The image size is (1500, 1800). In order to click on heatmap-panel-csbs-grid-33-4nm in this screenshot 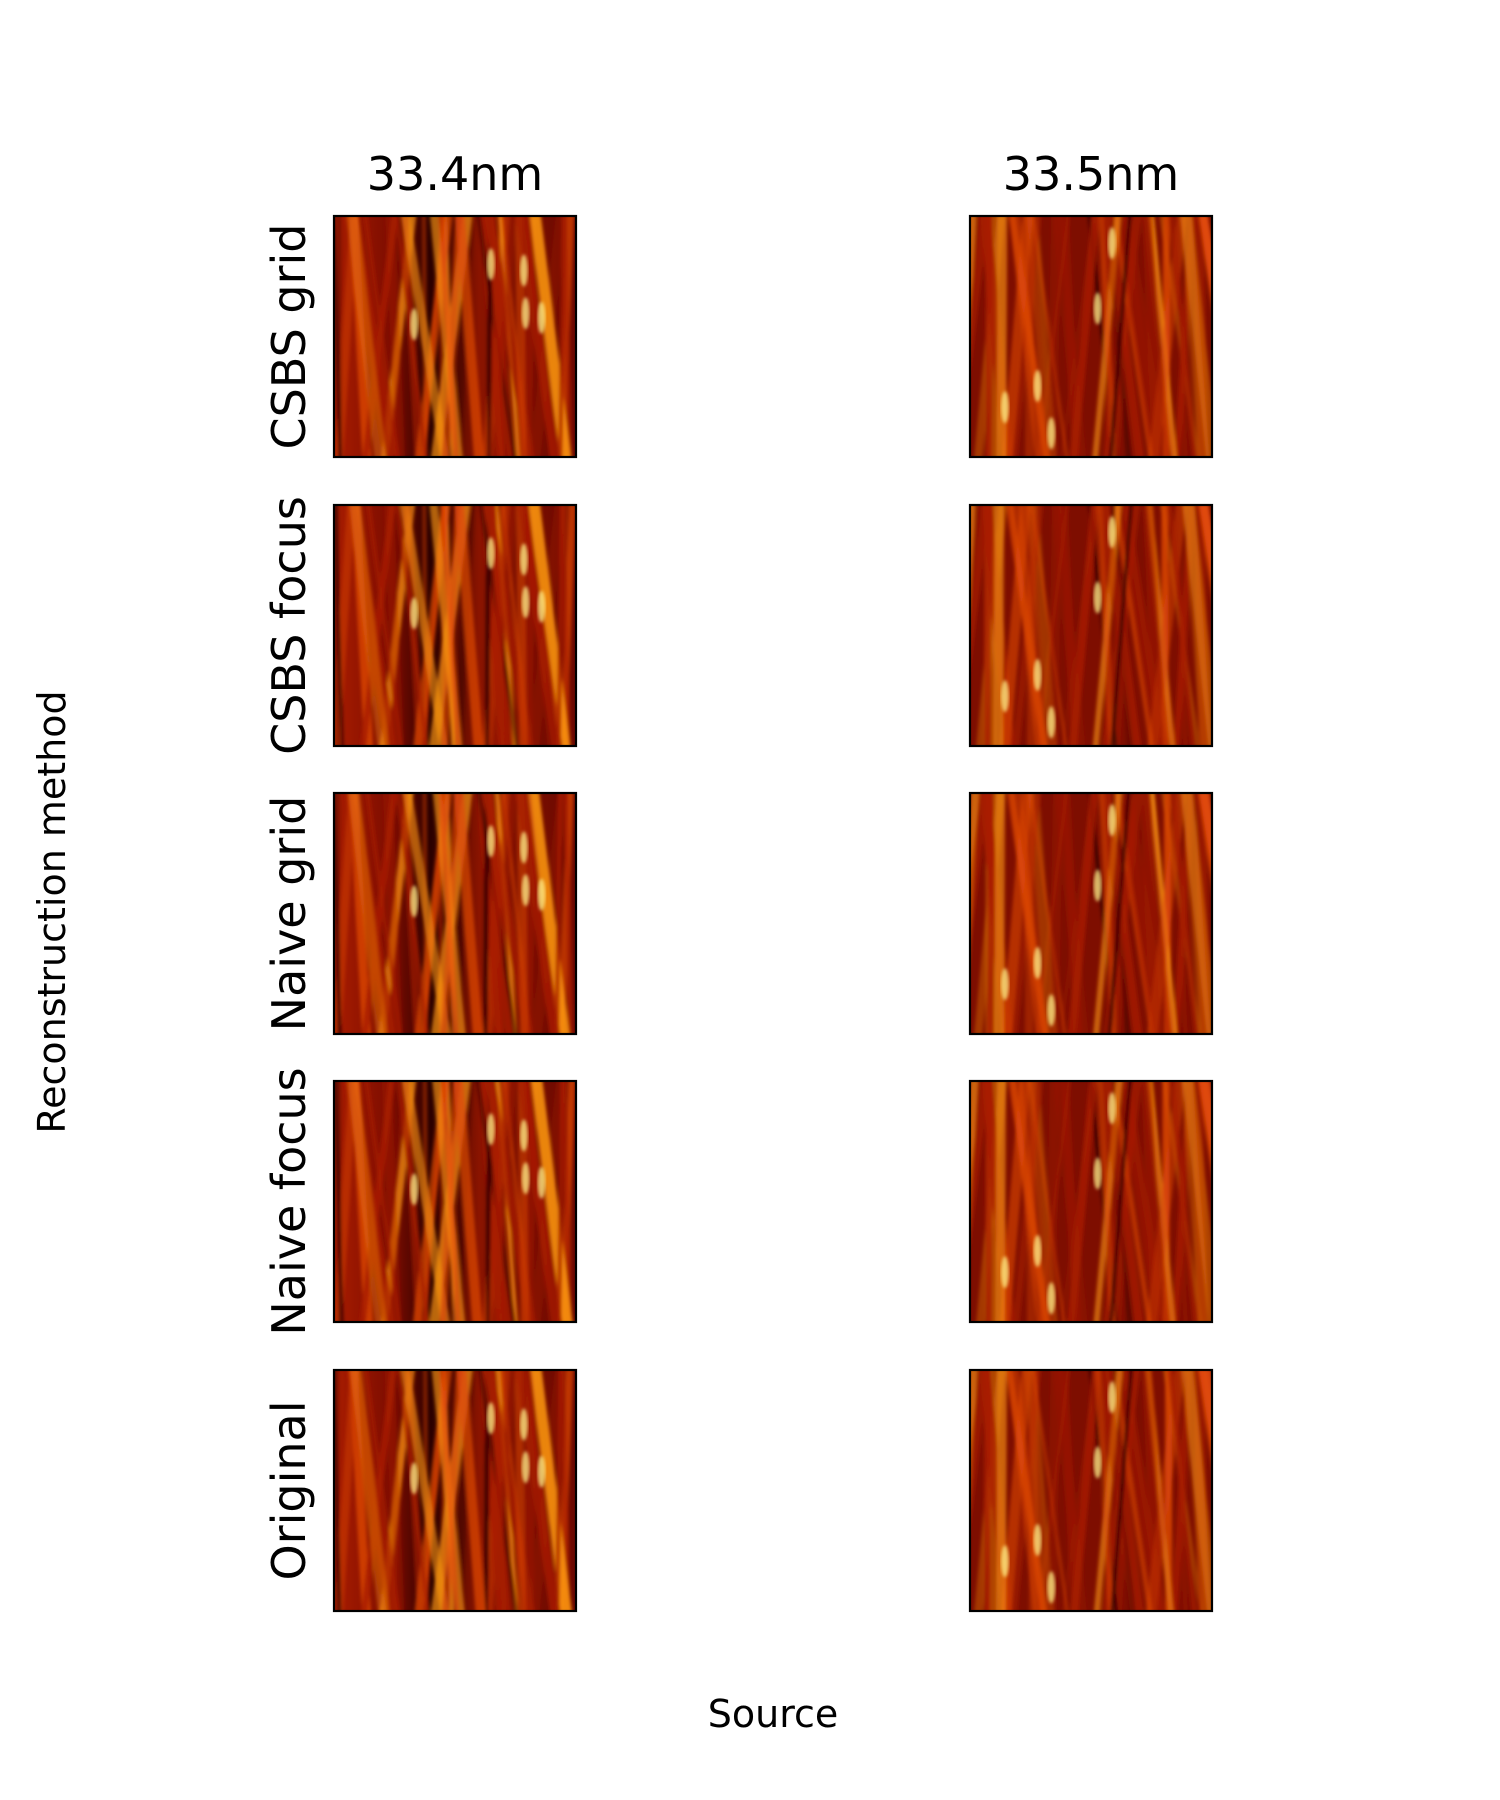, I will do `click(455, 336)`.